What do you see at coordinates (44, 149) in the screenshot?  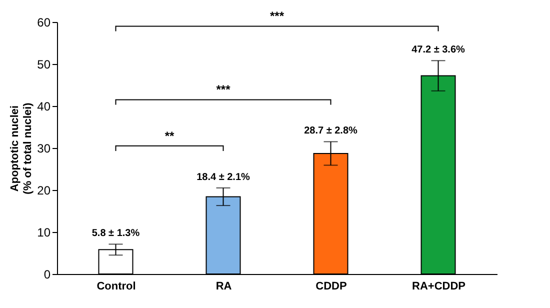 I see `y-tick-label: 30` at bounding box center [44, 149].